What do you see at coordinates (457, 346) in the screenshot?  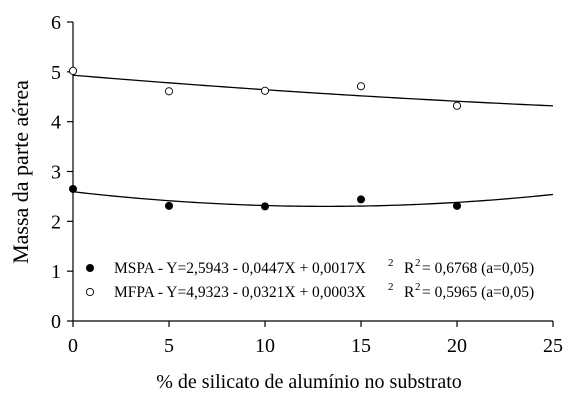 I see `x-tick-label: 20` at bounding box center [457, 346].